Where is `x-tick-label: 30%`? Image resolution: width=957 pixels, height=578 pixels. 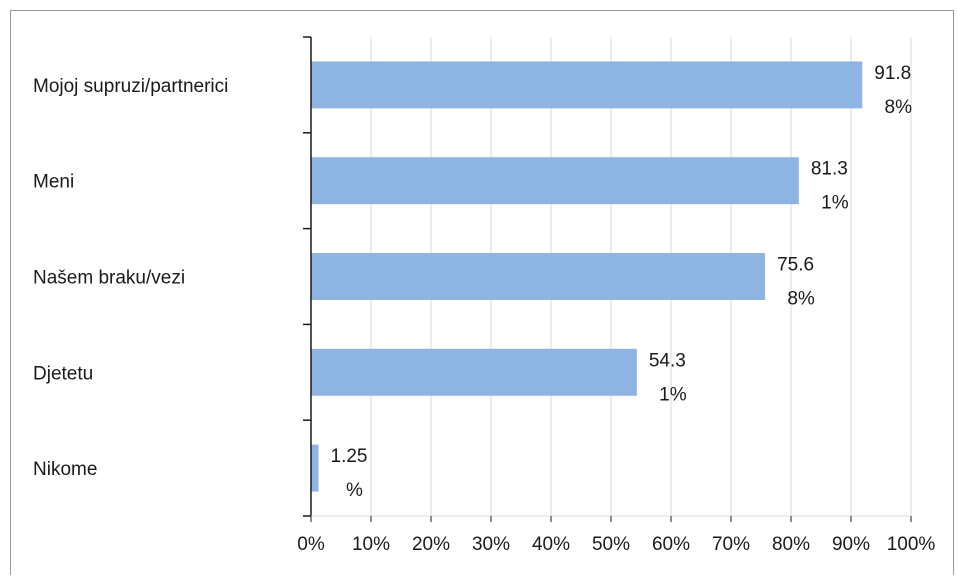 x-tick-label: 30% is located at coordinates (491, 544).